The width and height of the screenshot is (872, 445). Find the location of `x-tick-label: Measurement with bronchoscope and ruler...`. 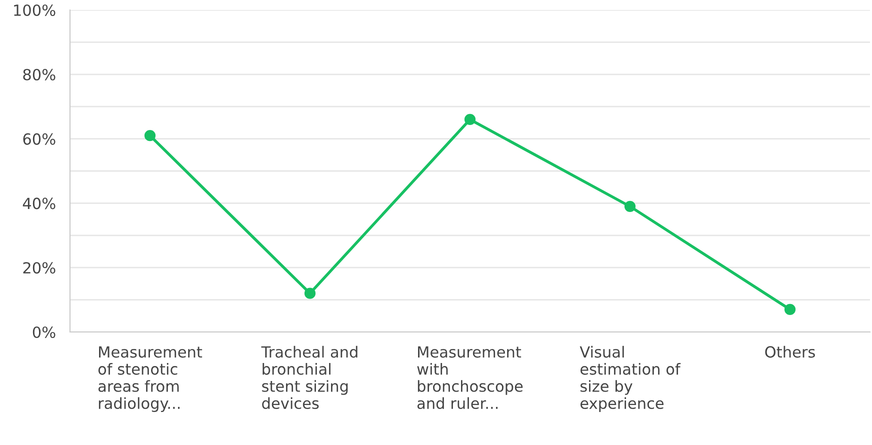

x-tick-label: Measurement with bronchoscope and ruler... is located at coordinates (470, 378).